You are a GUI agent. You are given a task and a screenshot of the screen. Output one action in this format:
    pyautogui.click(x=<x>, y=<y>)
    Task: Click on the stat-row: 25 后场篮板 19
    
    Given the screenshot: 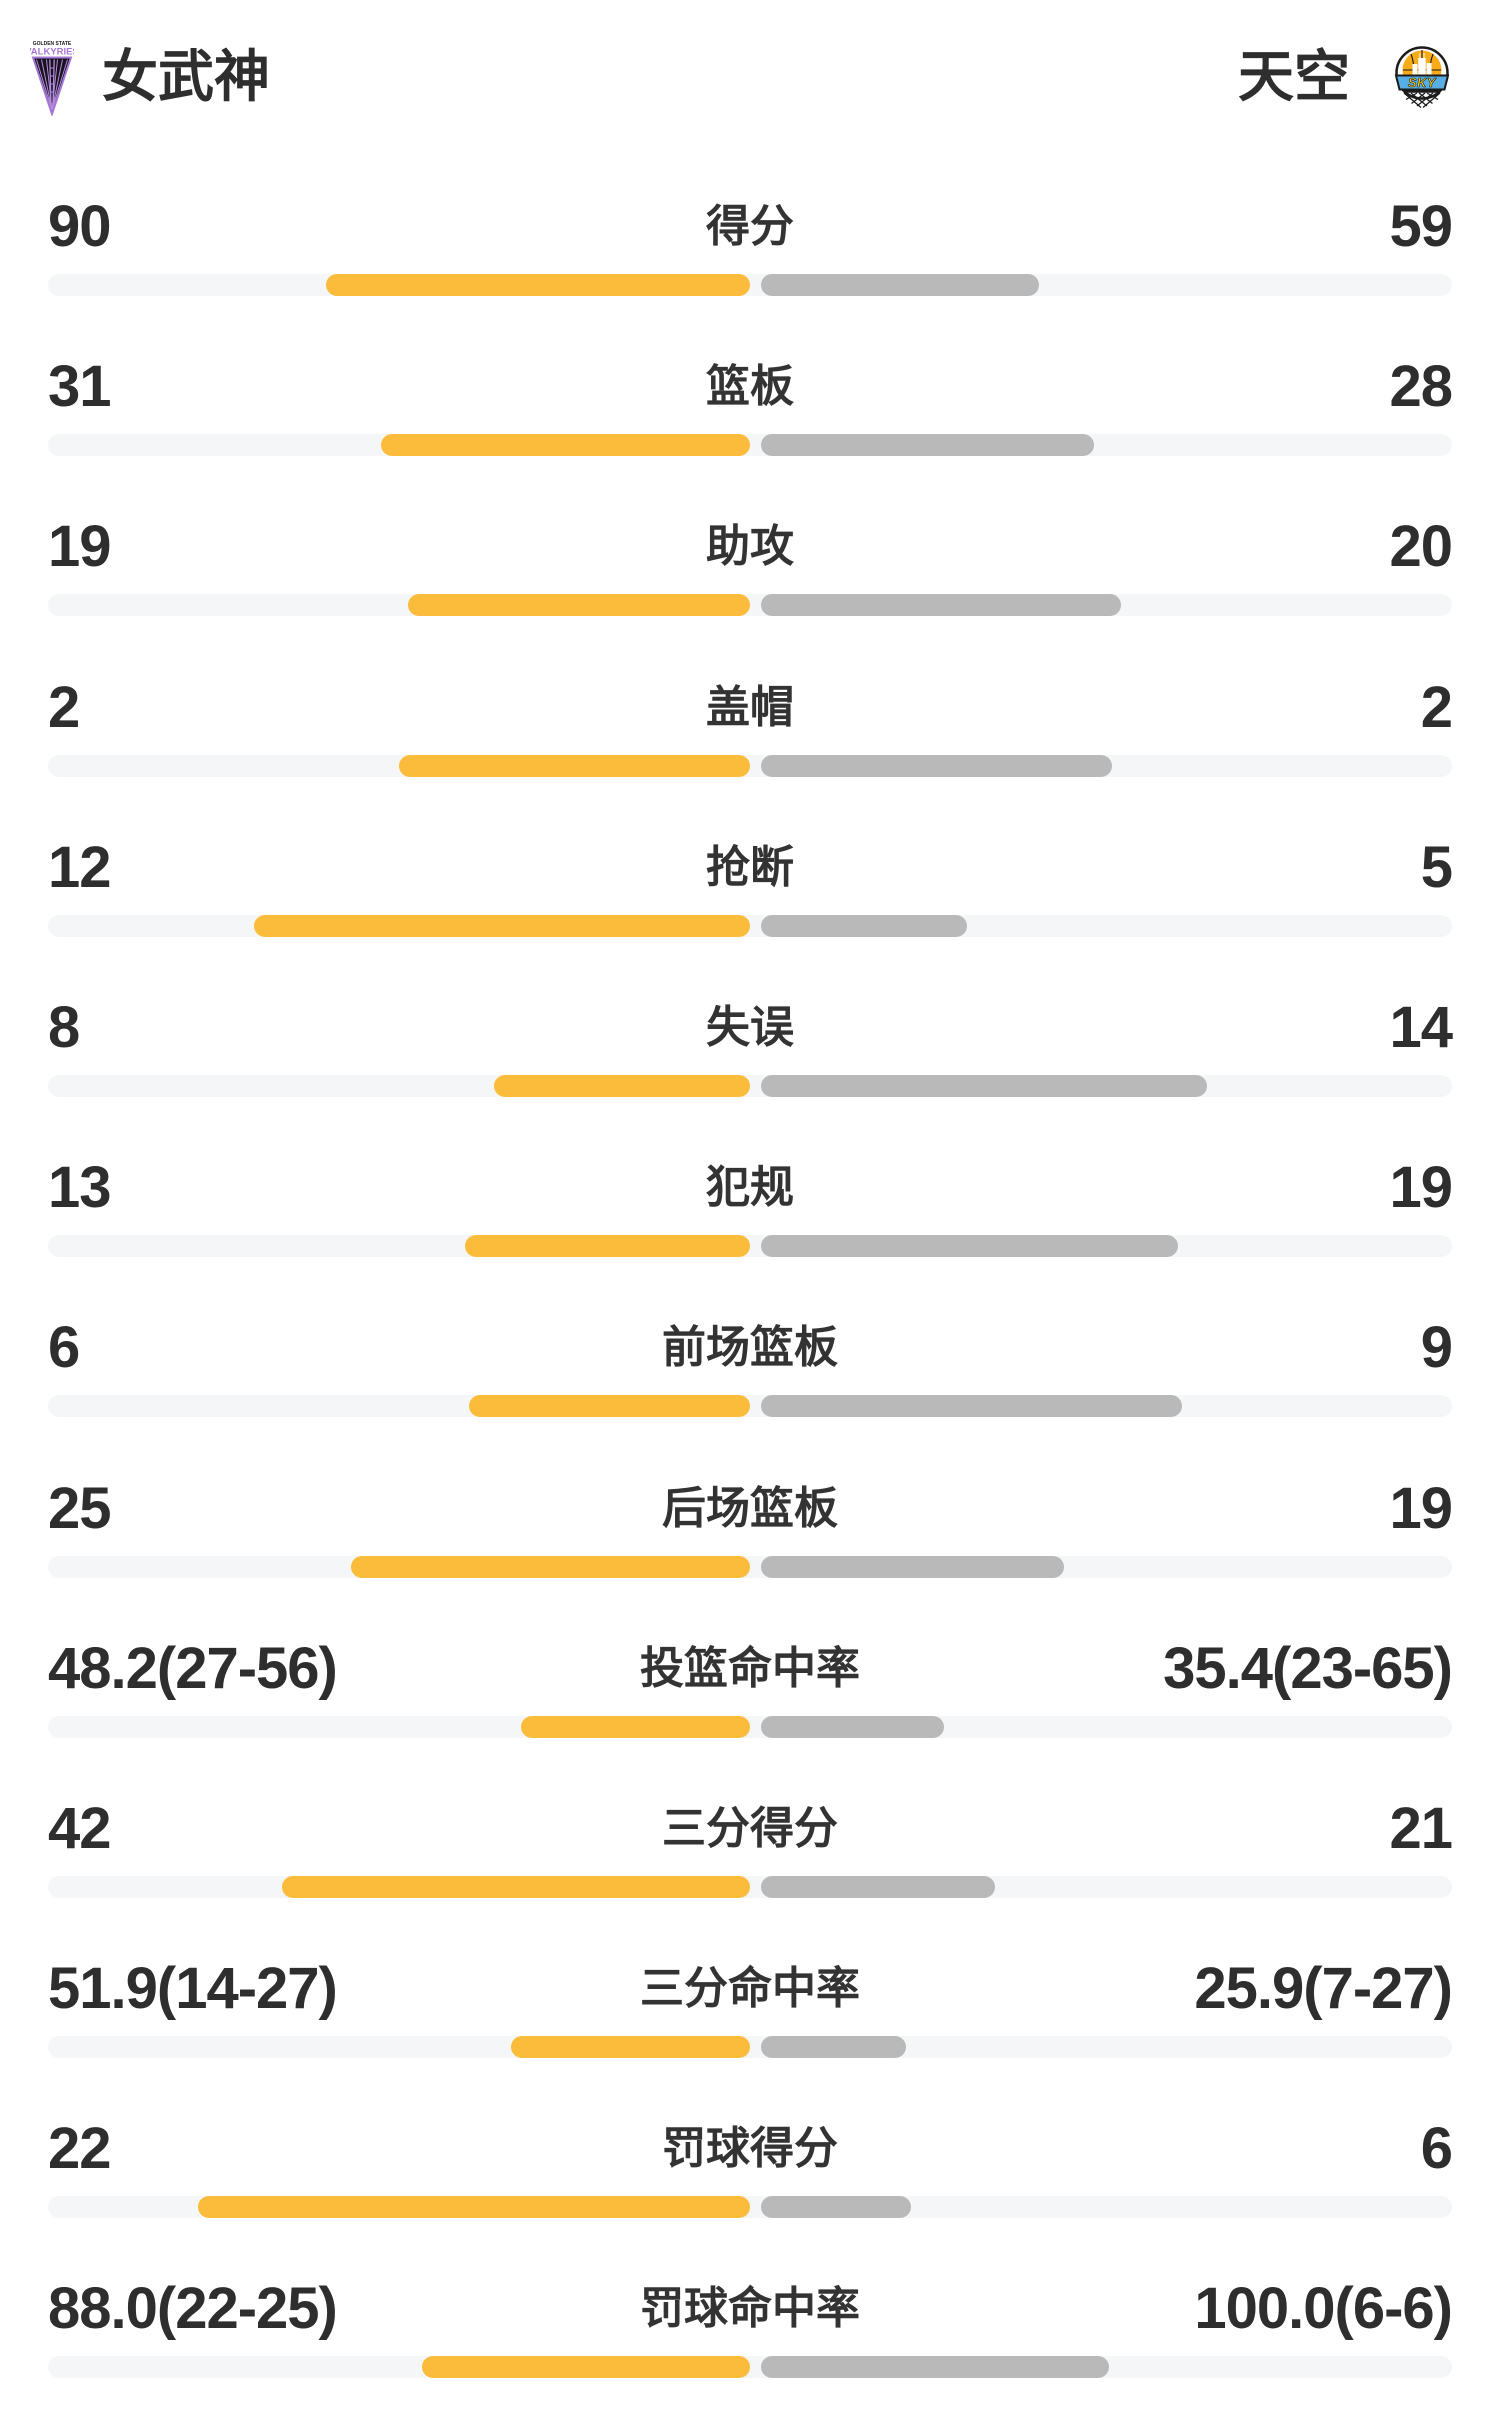 What is the action you would take?
    pyautogui.click(x=750, y=1545)
    